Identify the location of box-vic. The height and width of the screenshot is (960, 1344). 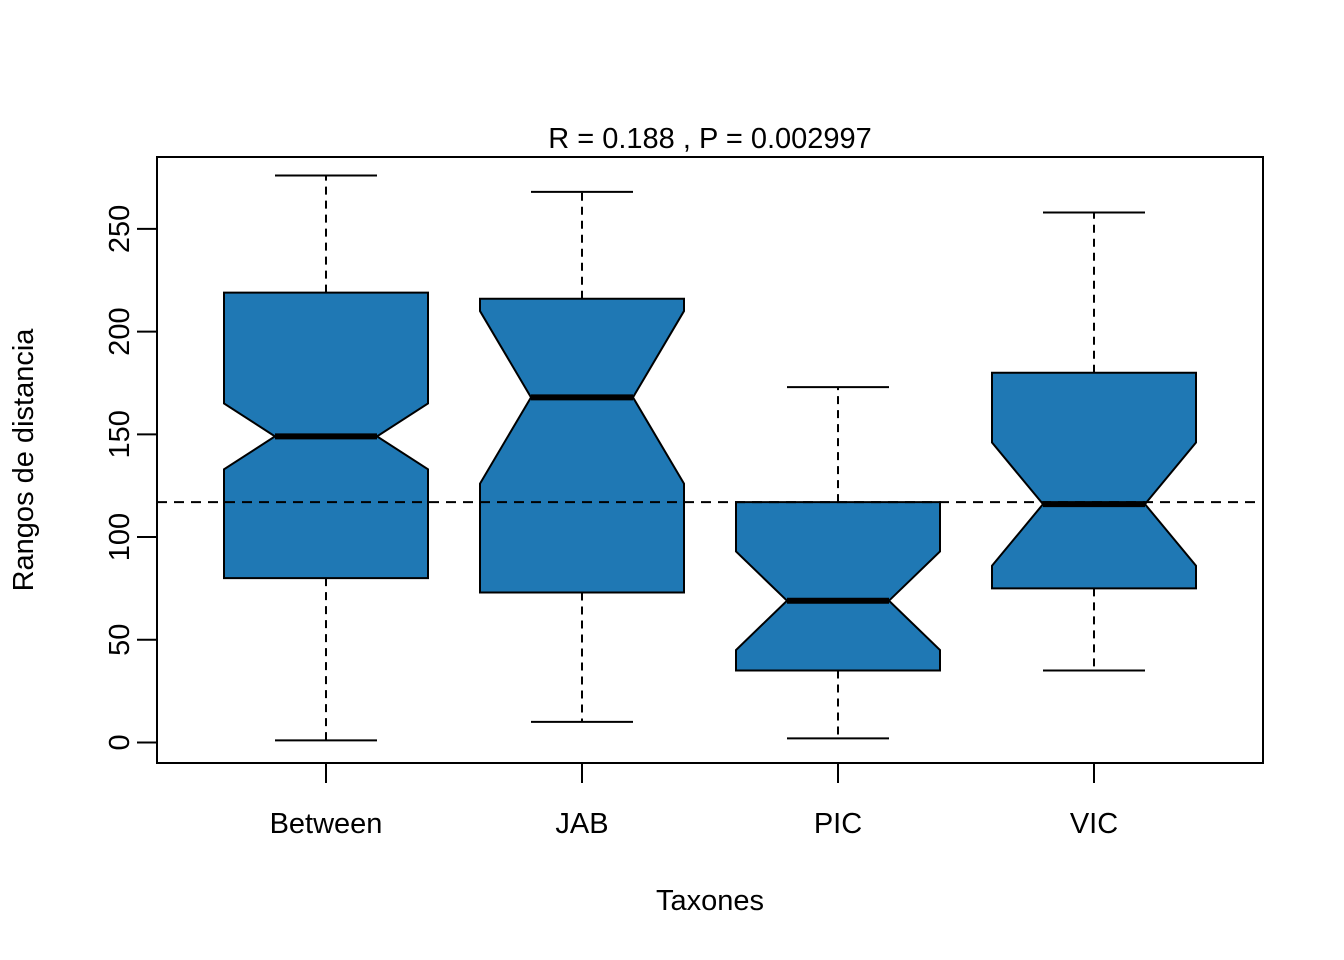
(1094, 441).